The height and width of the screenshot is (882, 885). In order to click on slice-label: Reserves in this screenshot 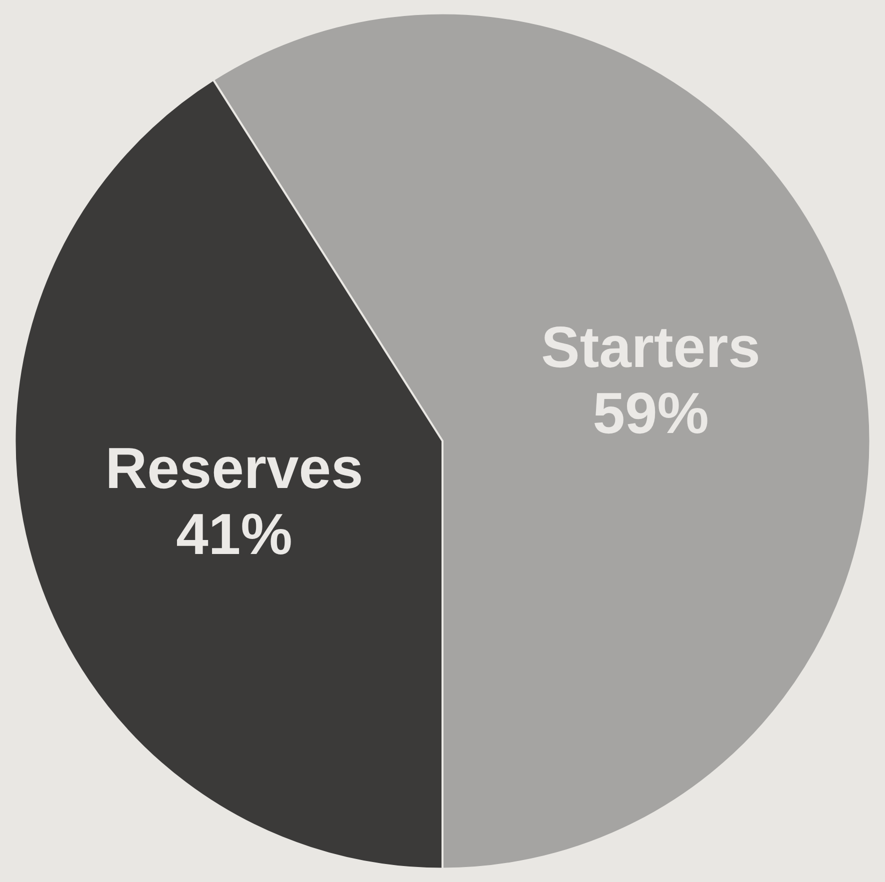, I will do `click(234, 469)`.